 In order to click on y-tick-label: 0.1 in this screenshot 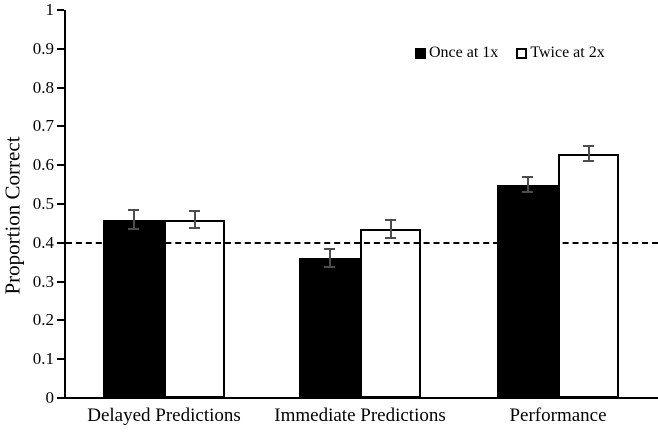, I will do `click(43, 359)`.